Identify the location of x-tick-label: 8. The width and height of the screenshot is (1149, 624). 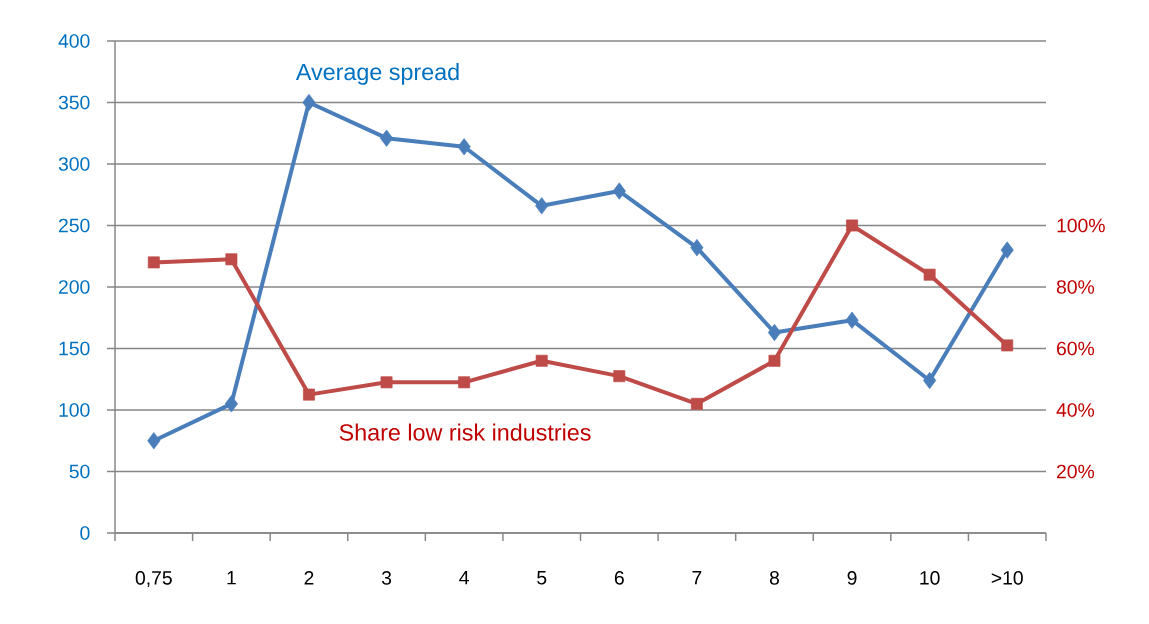
(774, 578).